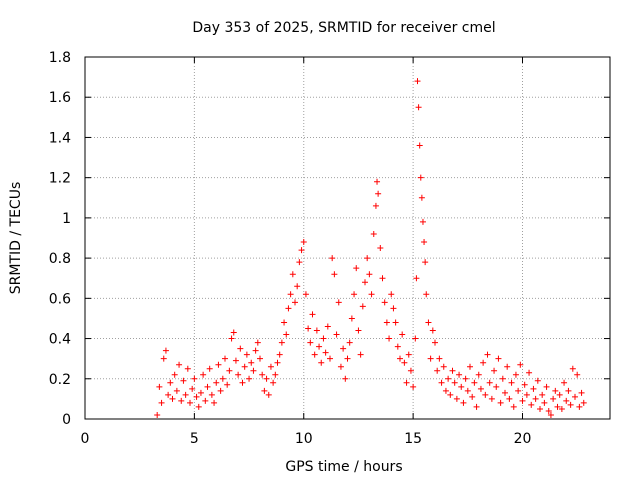  Describe the element at coordinates (60, 98) in the screenshot. I see `y-tick-label: 1.6` at that location.